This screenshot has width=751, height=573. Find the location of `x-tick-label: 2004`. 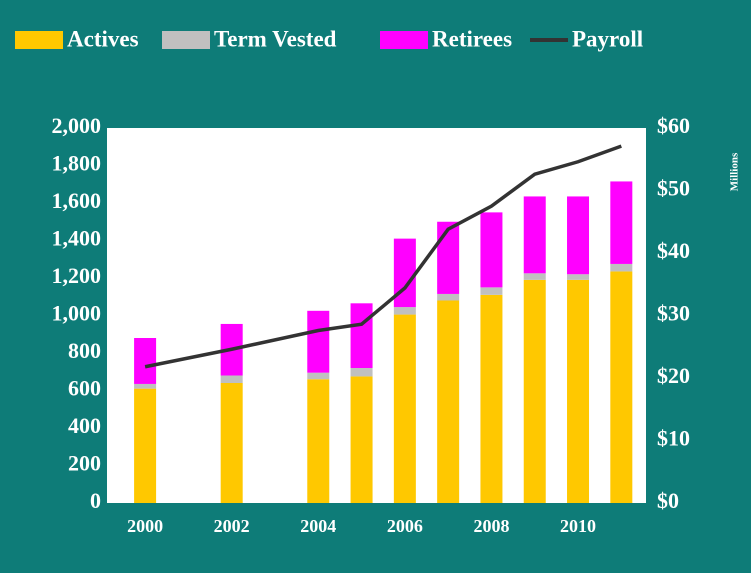

x-tick-label: 2004 is located at coordinates (318, 526).